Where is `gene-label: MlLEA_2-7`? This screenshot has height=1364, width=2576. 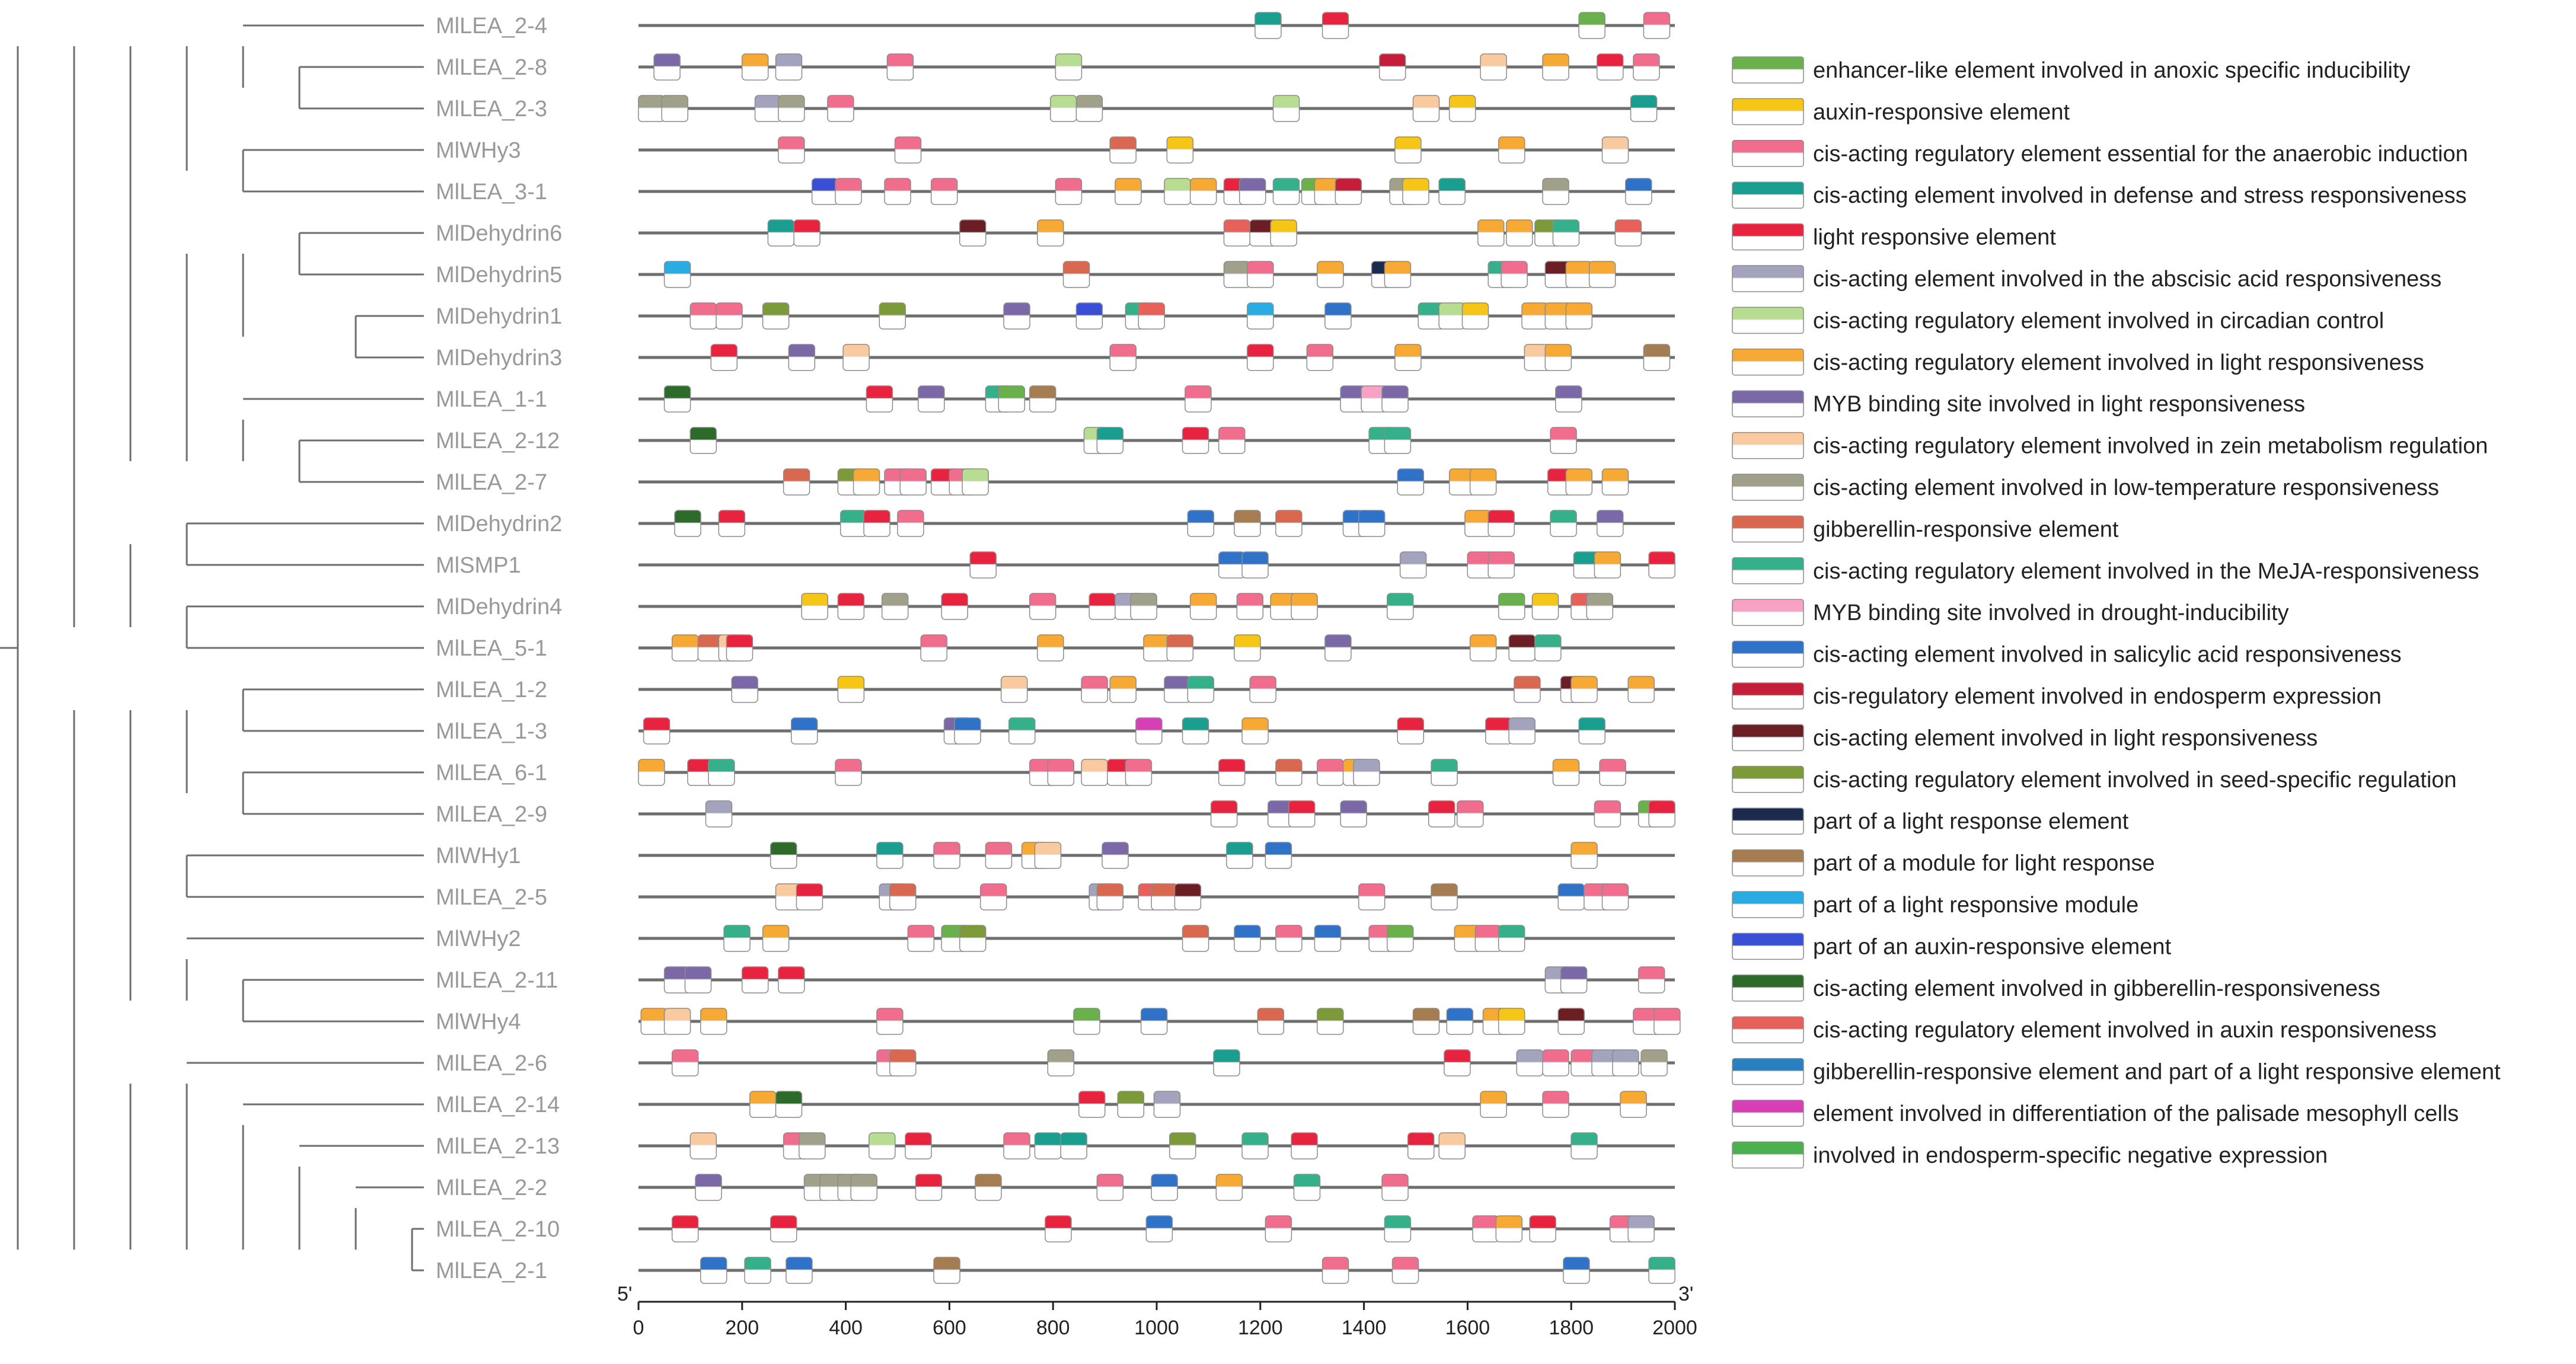 gene-label: MlLEA_2-7 is located at coordinates (491, 483).